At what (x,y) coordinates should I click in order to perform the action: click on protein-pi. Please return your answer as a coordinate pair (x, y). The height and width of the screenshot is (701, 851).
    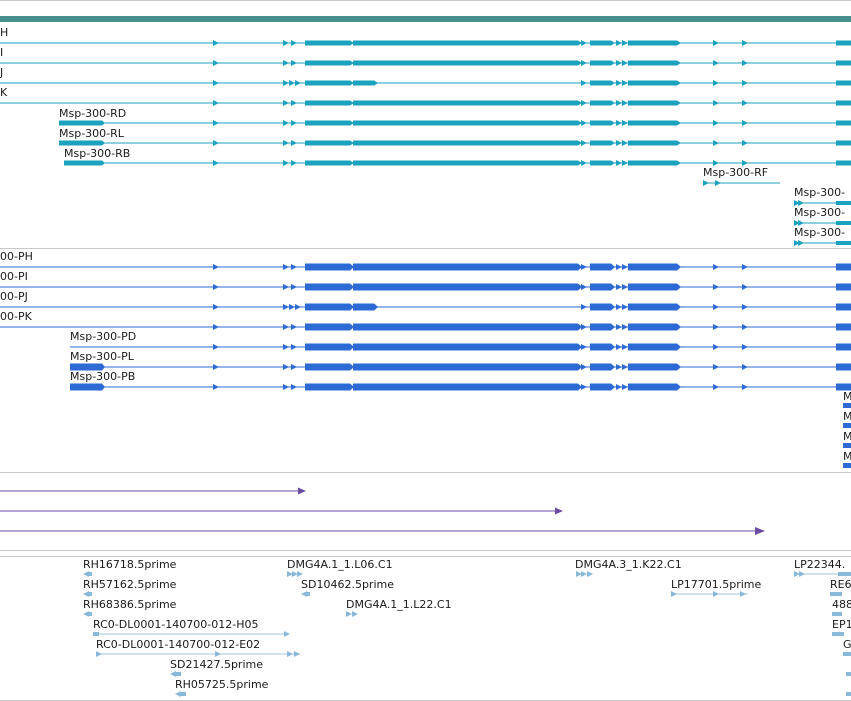
    Looking at the image, I should click on (425, 287).